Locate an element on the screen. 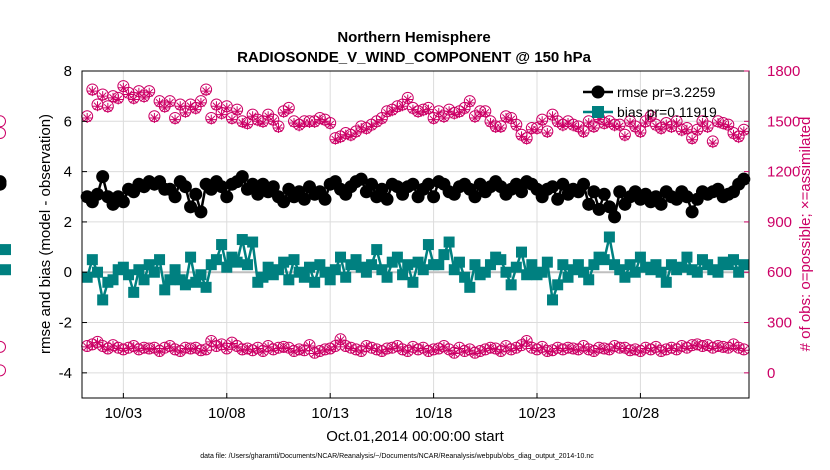  legend: rmse pr=3.2259 bias pr=0.11919 is located at coordinates (650, 102).